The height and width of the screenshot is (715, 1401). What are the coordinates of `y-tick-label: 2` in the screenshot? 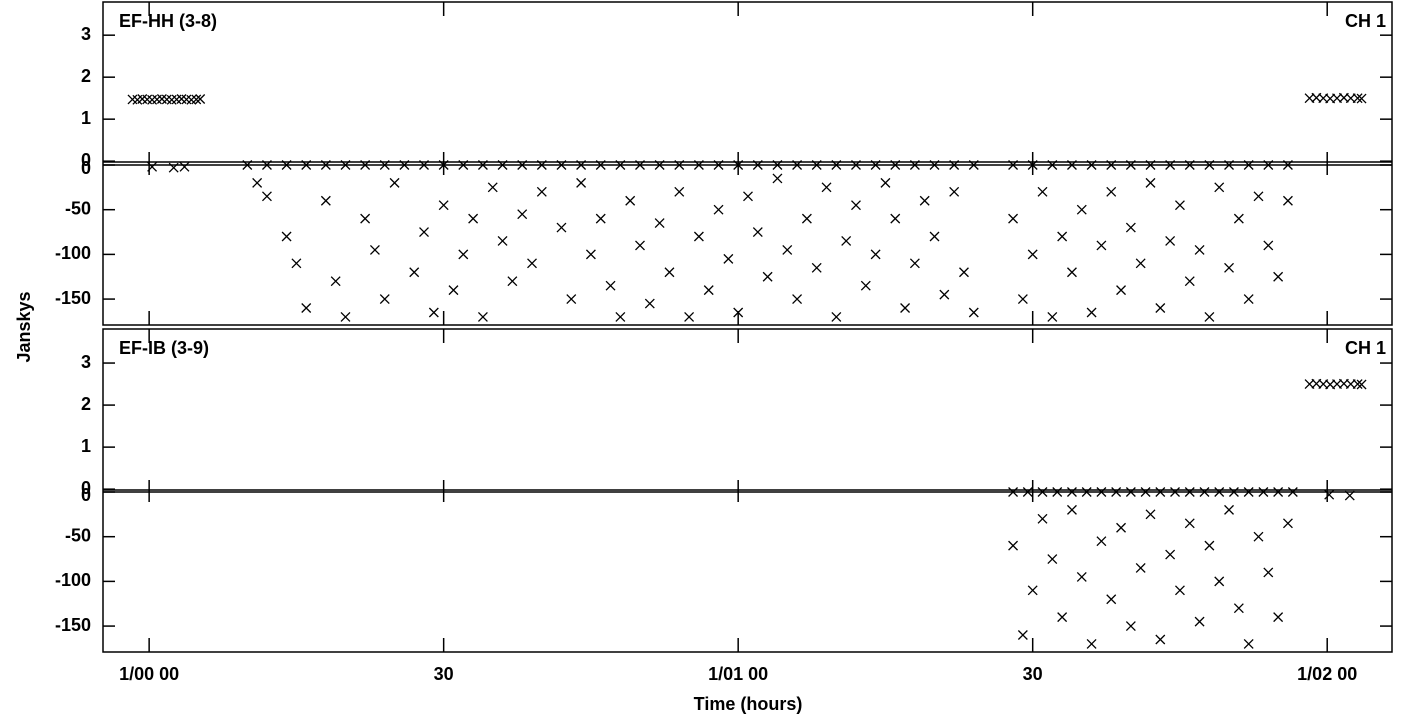 It's located at (86, 404).